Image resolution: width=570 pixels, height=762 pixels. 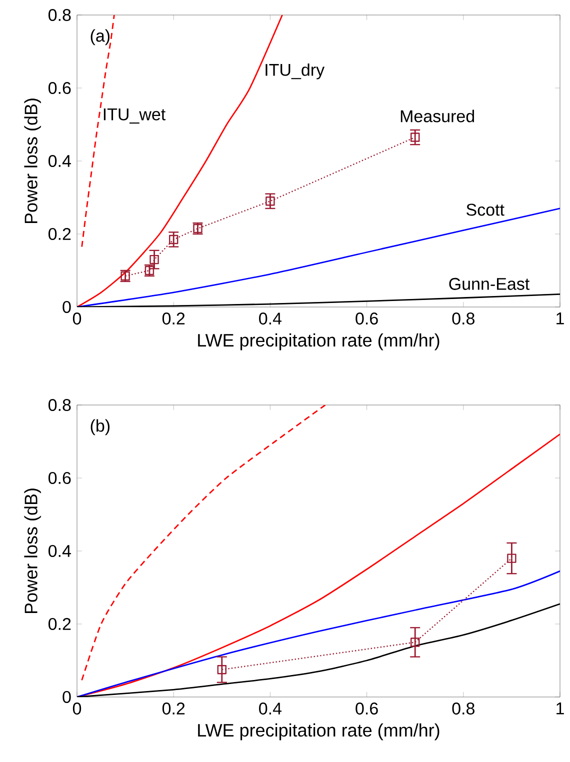 I want to click on series-label: Measured, so click(x=437, y=116).